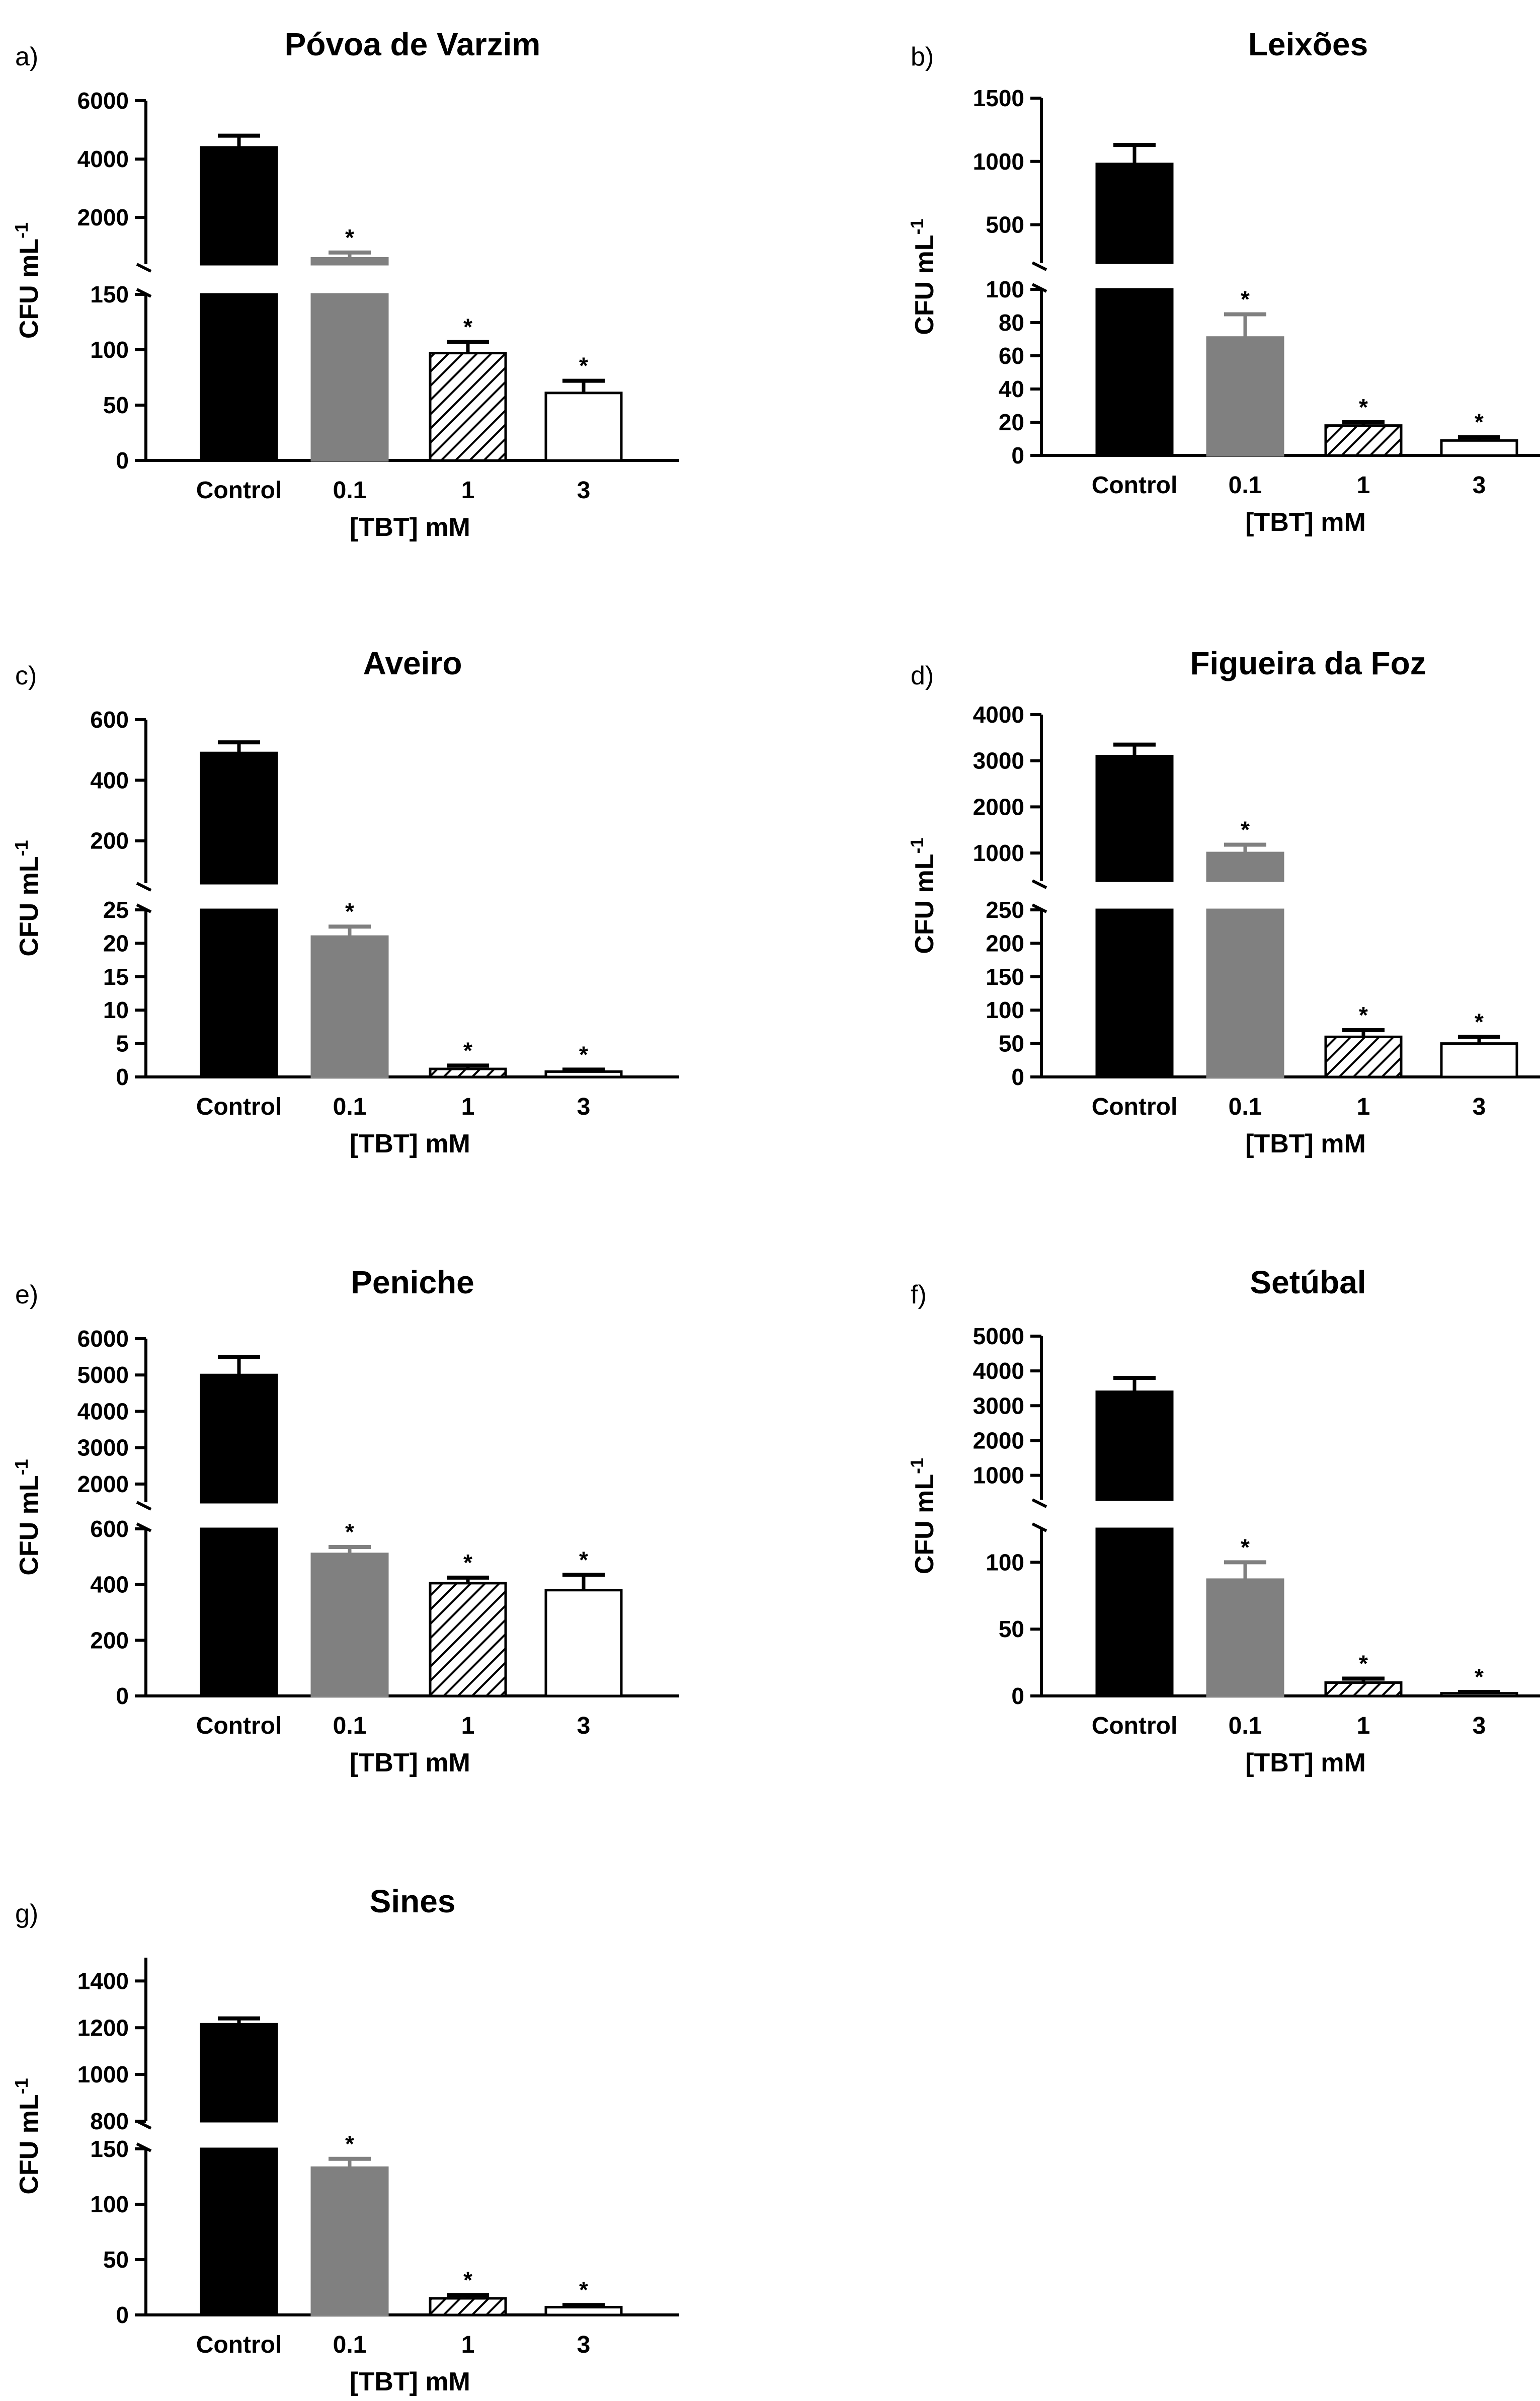  I want to click on y-tick-label: 4000, so click(998, 1371).